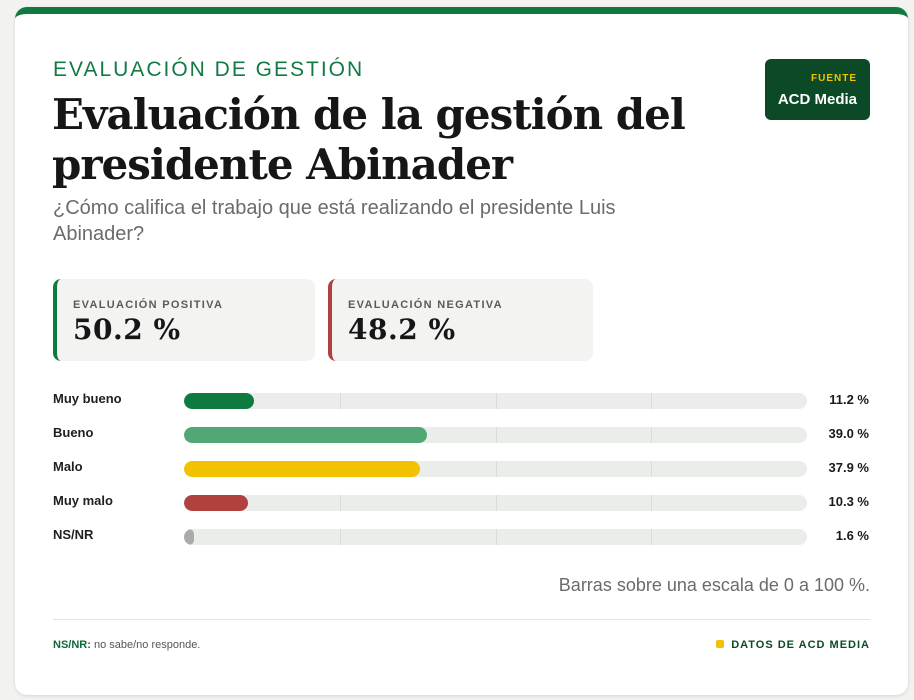  What do you see at coordinates (184, 320) in the screenshot?
I see `positive-evaluation-card: EVALUACIÓN POSITIVA 50.2 %` at bounding box center [184, 320].